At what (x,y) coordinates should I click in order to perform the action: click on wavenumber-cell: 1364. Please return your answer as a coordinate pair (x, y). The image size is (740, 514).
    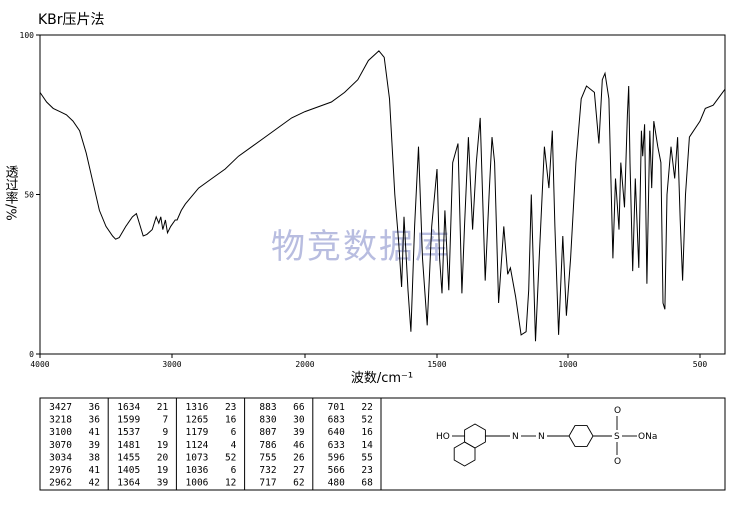
    Looking at the image, I should click on (128, 483).